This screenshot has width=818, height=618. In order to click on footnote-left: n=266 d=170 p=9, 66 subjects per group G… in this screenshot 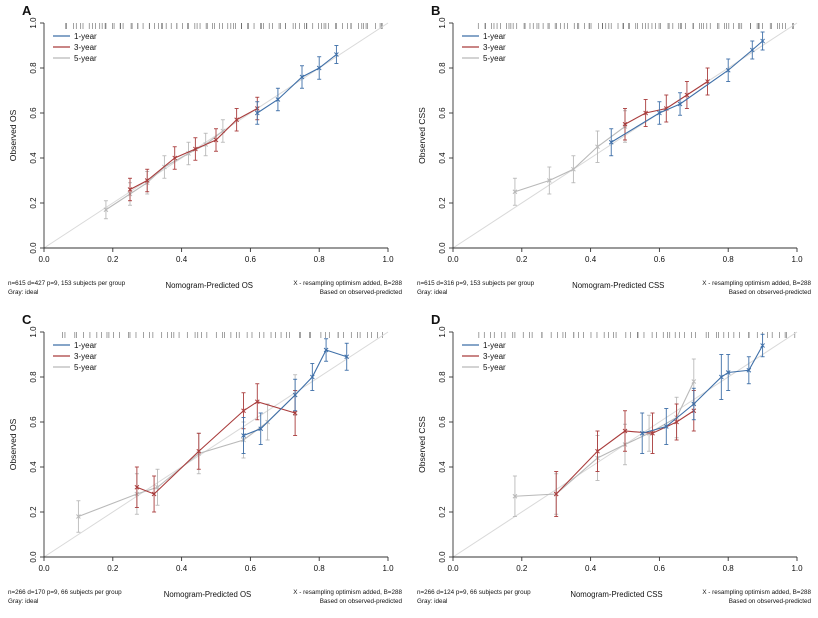, I will do `click(65, 597)`.